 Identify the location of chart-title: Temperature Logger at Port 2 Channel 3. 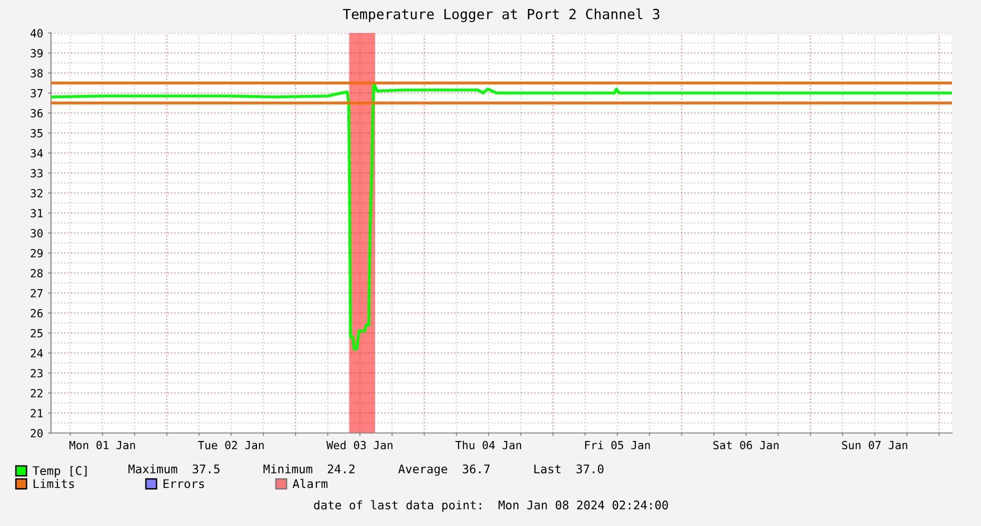
(501, 15).